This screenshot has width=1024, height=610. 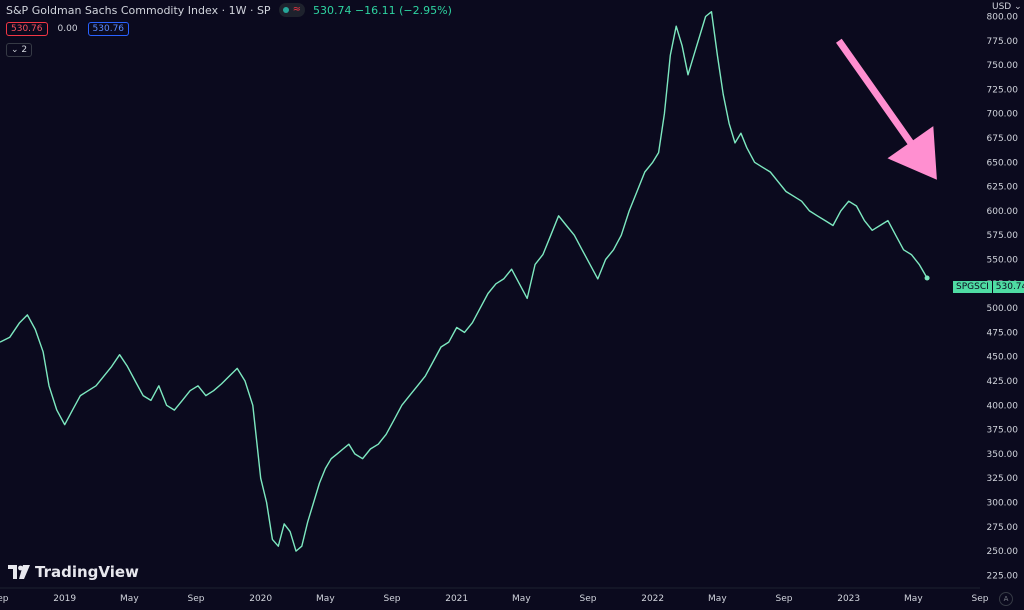 I want to click on quote-change: 530.74 −16.11 (−2.95%), so click(x=382, y=10).